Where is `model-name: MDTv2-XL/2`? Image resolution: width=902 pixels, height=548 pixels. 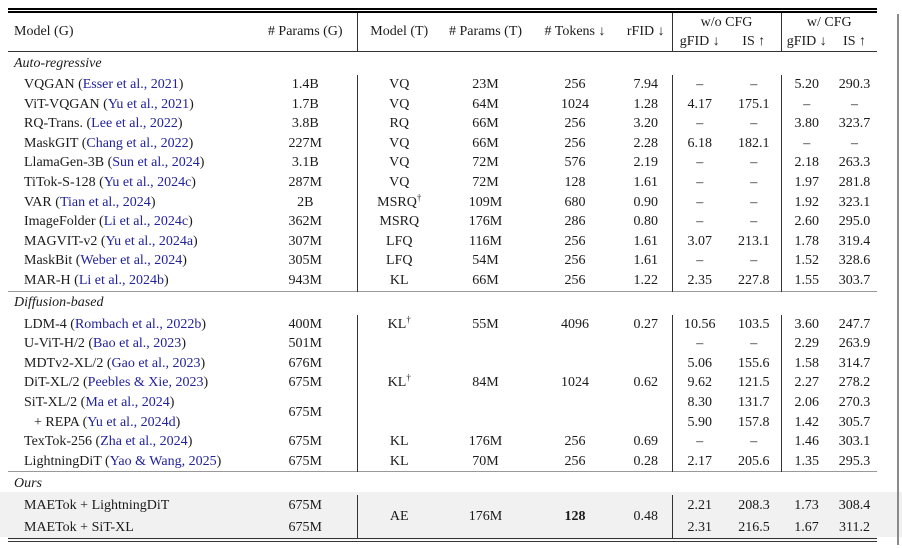 model-name: MDTv2-XL/2 is located at coordinates (64, 363).